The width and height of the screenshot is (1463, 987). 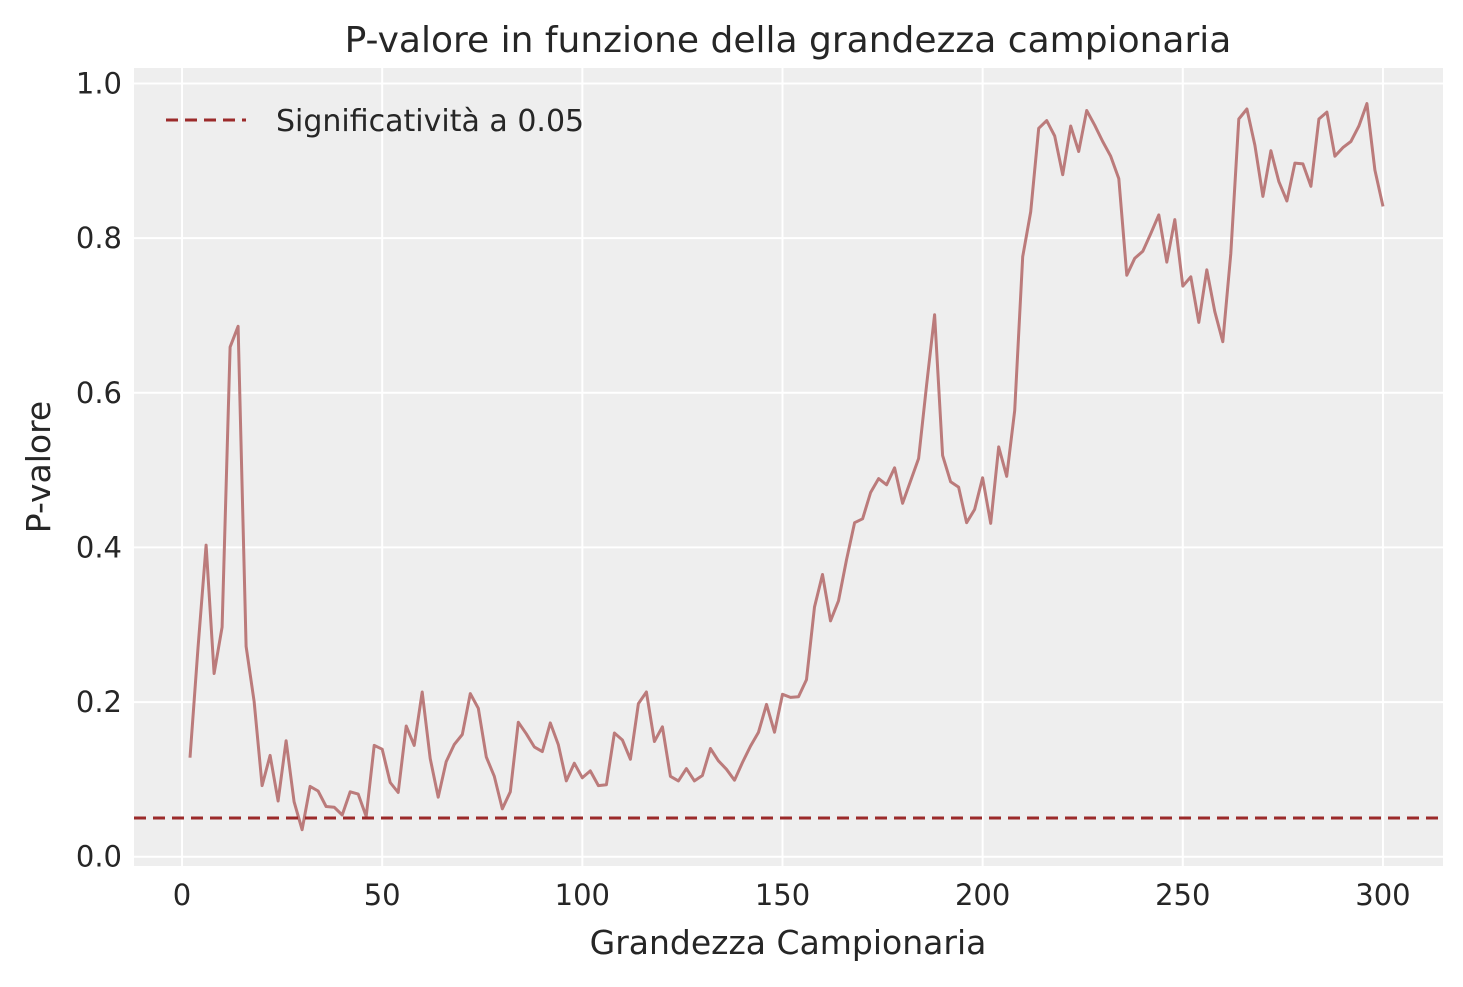 I want to click on y-tick-label: 0.2, so click(x=99, y=702).